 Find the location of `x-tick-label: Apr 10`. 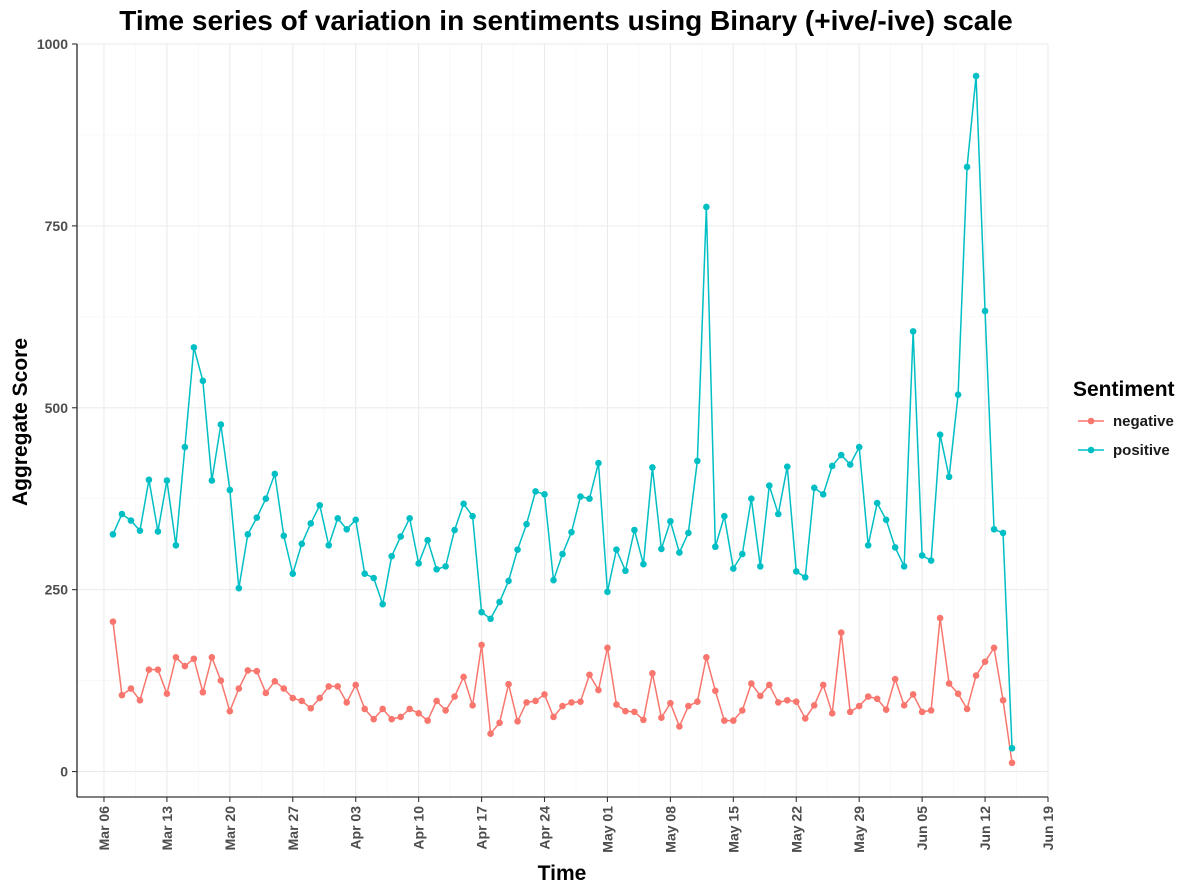

x-tick-label: Apr 10 is located at coordinates (419, 828).